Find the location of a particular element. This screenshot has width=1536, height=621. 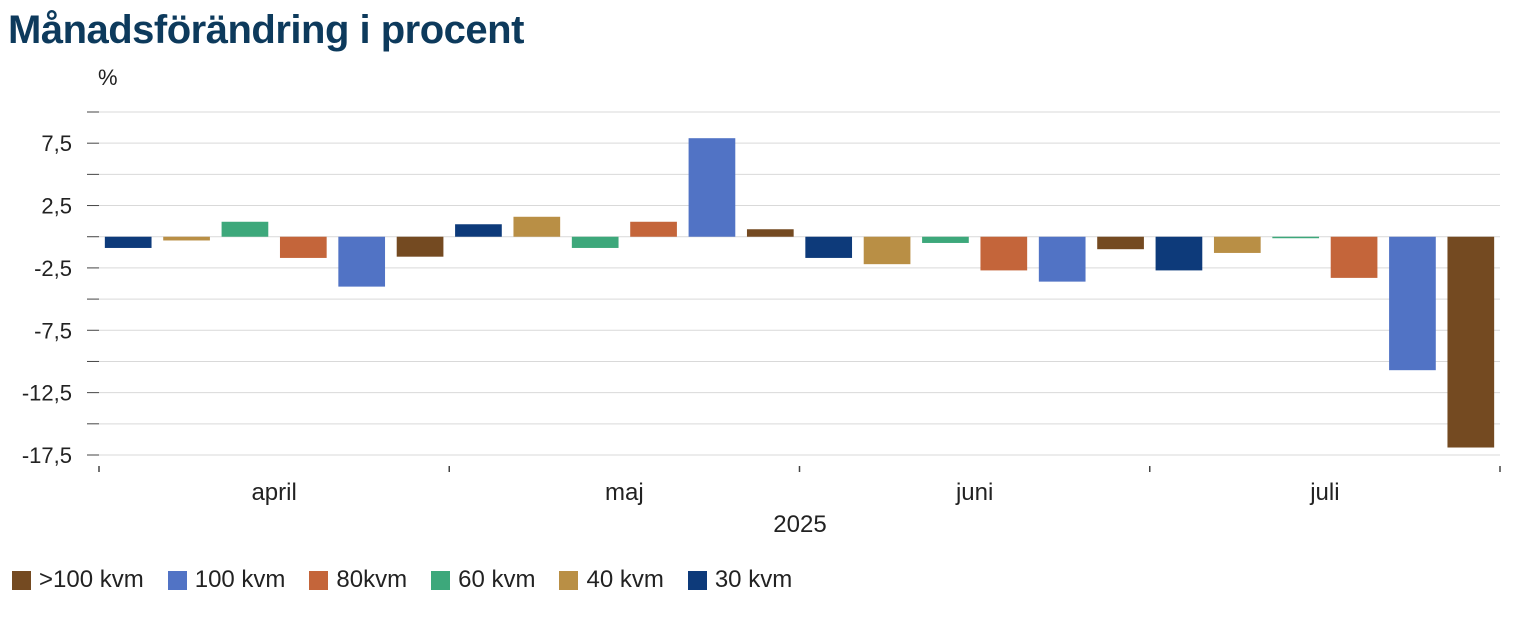

legend-item: 60 kvm is located at coordinates (483, 580).